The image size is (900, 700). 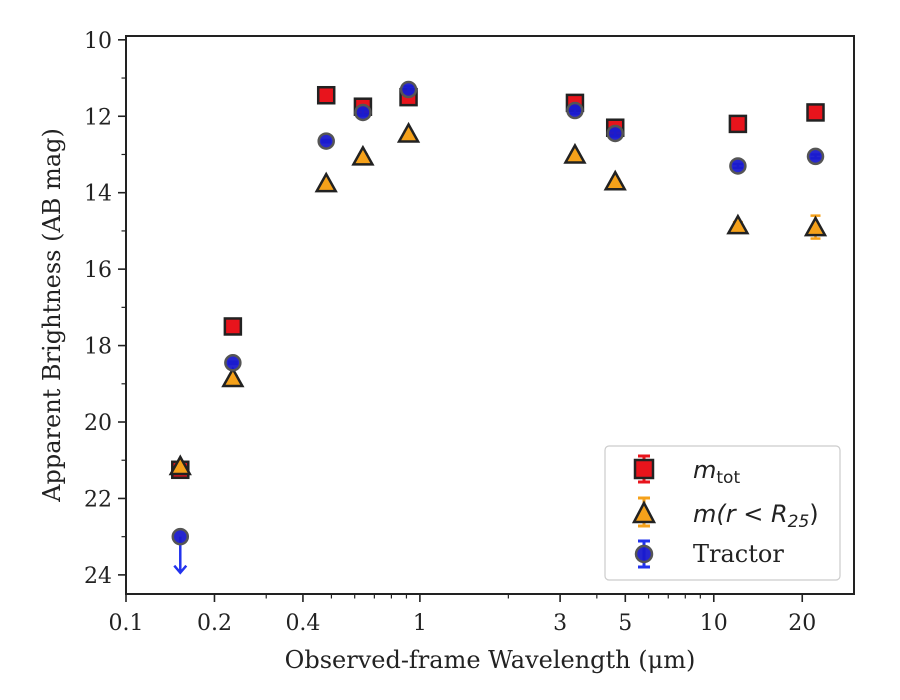 What do you see at coordinates (98, 576) in the screenshot?
I see `y-tick-label: 24` at bounding box center [98, 576].